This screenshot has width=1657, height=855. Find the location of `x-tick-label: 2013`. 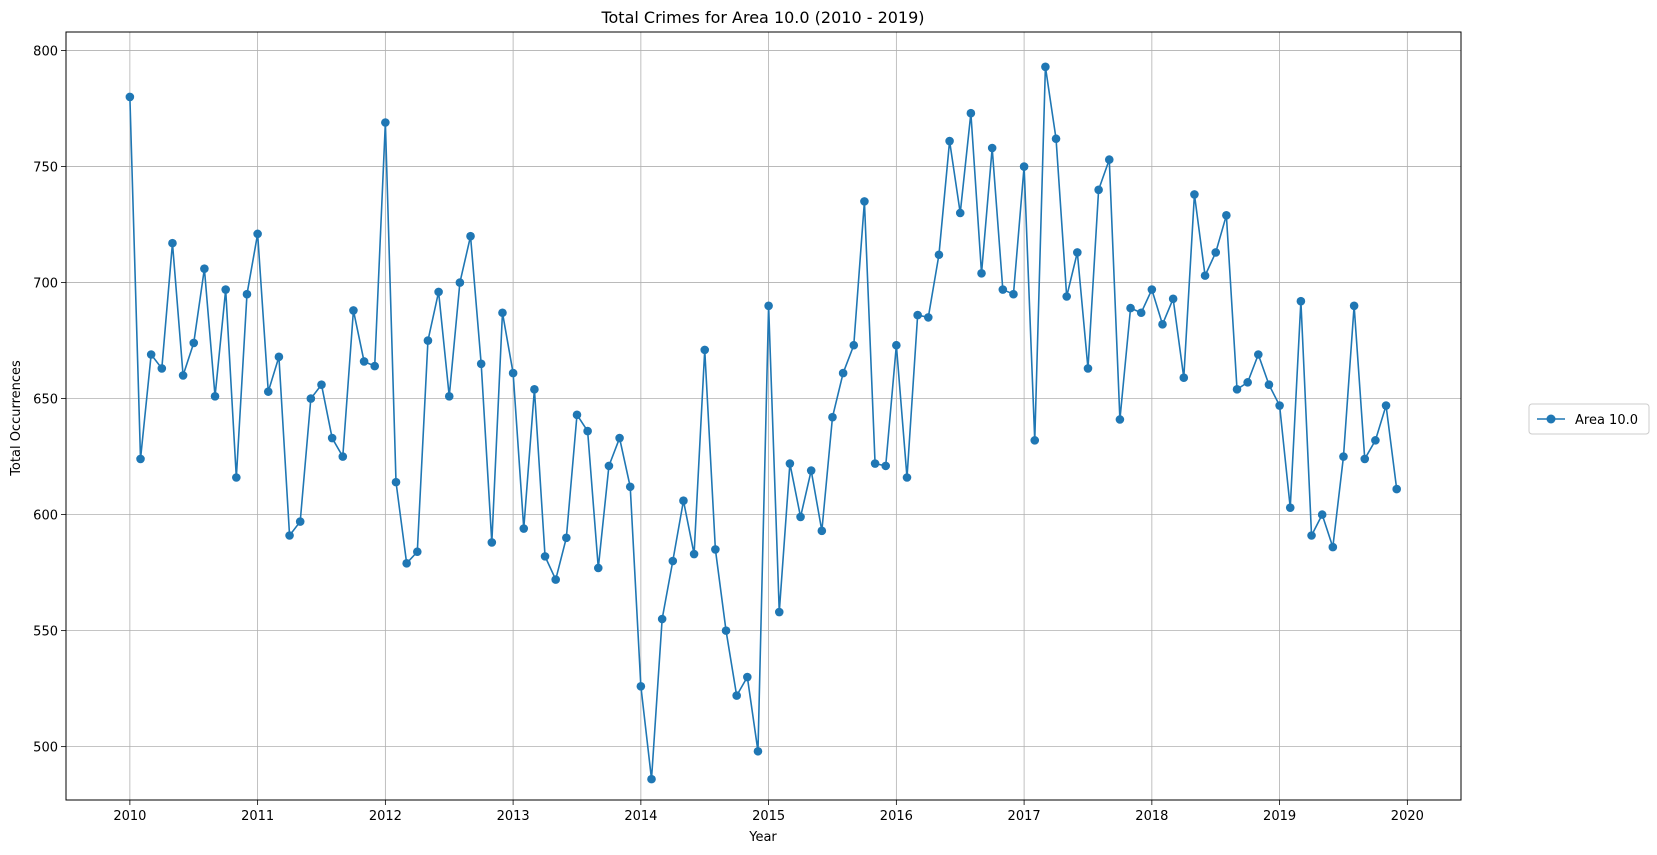

x-tick-label: 2013 is located at coordinates (513, 816).